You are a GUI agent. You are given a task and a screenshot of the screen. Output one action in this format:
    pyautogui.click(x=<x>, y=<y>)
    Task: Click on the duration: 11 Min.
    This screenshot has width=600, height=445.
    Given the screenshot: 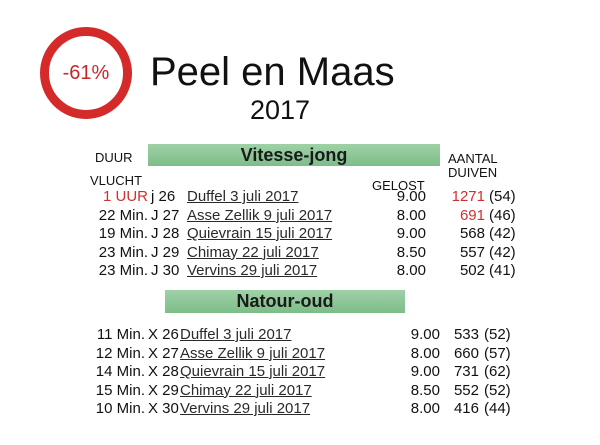 What is the action you would take?
    pyautogui.click(x=120, y=334)
    